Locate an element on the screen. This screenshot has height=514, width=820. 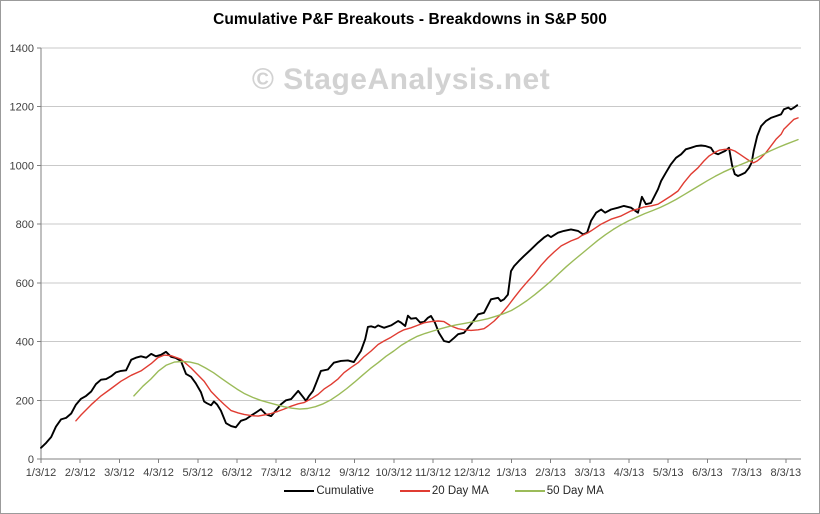
x-tick-label: 4/3/12 is located at coordinates (158, 473).